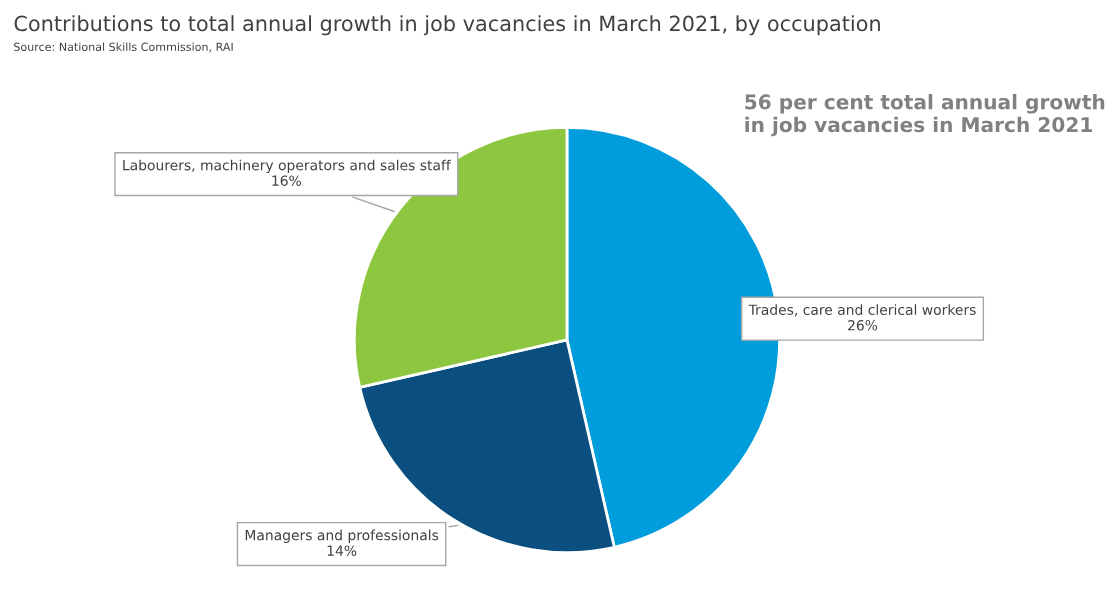 This screenshot has height=606, width=1115. What do you see at coordinates (342, 550) in the screenshot?
I see `data-label: 14%` at bounding box center [342, 550].